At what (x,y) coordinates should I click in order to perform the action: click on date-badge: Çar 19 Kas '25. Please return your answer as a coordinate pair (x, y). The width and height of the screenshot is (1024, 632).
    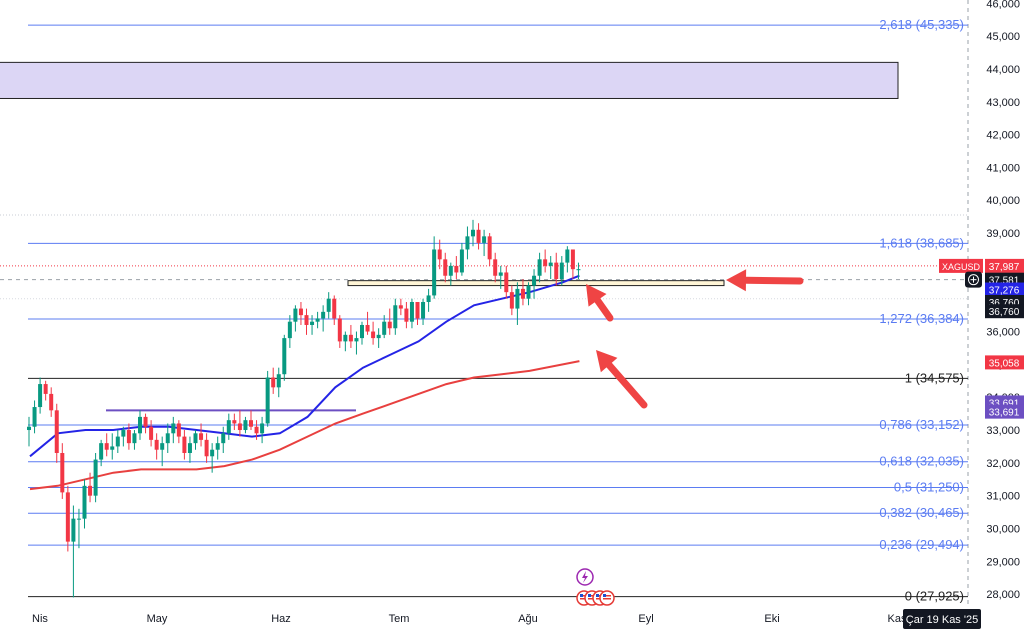
    Looking at the image, I should click on (942, 619).